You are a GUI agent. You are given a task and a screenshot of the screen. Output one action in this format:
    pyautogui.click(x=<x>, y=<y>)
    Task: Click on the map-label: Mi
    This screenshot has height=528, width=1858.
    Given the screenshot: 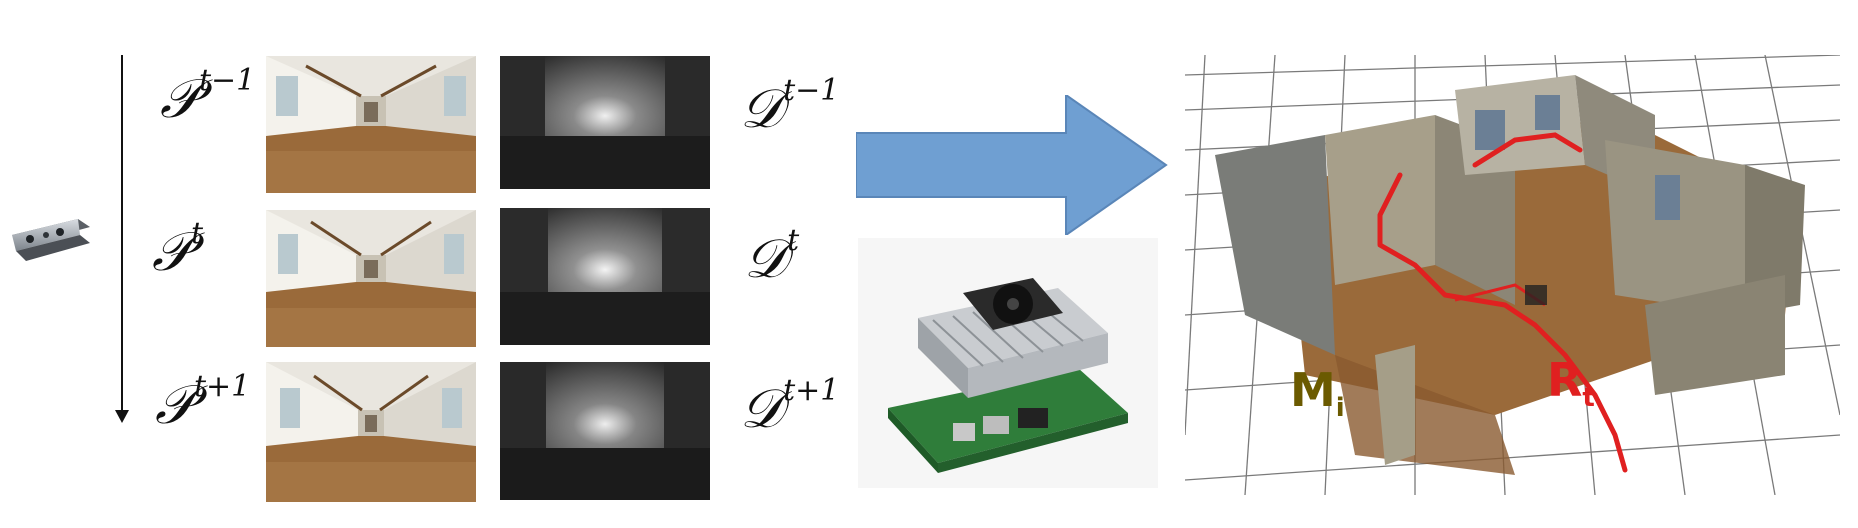 What is the action you would take?
    pyautogui.click(x=1317, y=393)
    